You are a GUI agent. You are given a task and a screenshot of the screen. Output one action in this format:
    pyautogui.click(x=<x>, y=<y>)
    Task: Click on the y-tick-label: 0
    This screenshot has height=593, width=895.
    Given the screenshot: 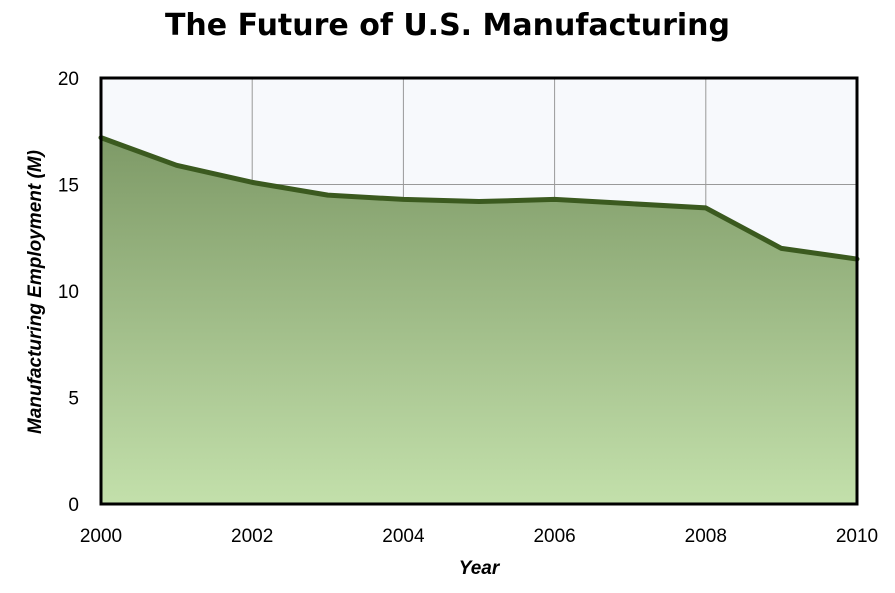 What is the action you would take?
    pyautogui.click(x=73, y=505)
    